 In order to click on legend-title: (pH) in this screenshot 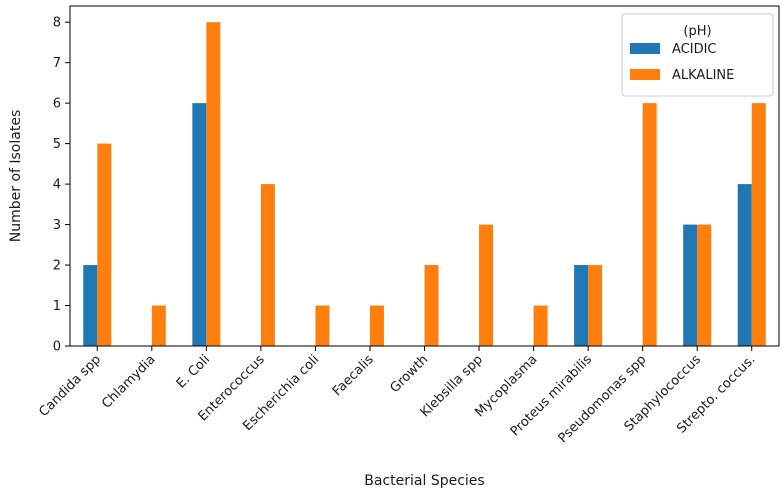, I will do `click(697, 31)`.